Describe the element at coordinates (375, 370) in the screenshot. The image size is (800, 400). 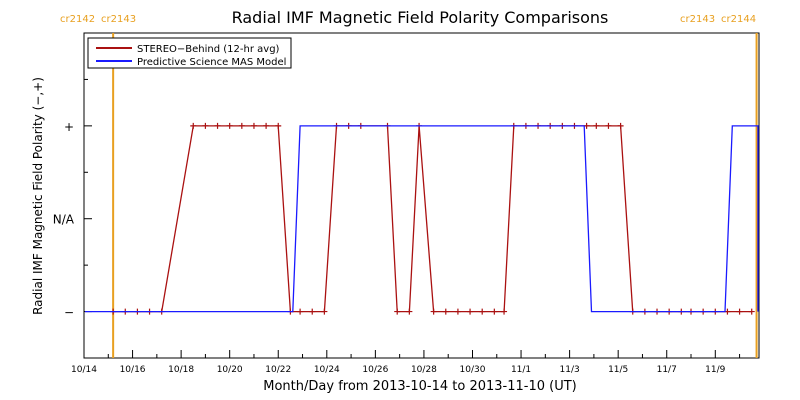
I see `x-tick-label-6: 10/26` at that location.